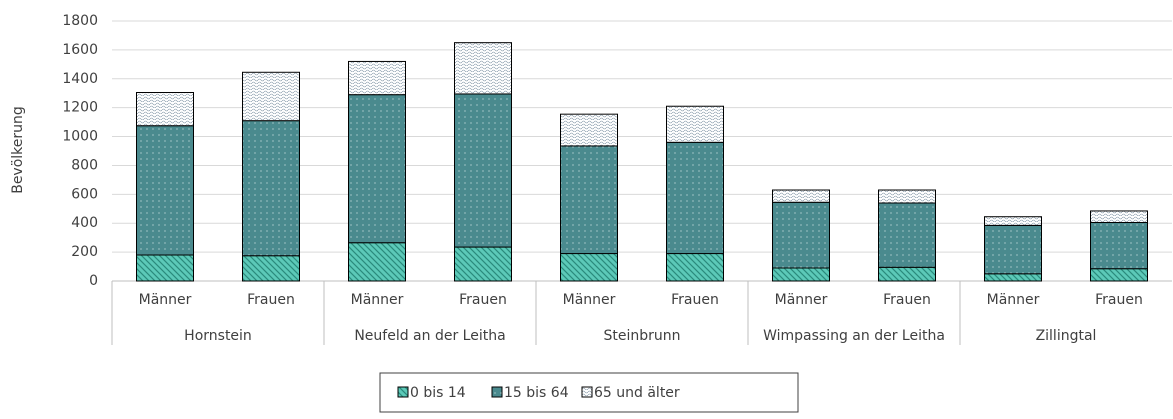 This screenshot has width=1173, height=419. Describe the element at coordinates (80, 137) in the screenshot. I see `y-tick-label: 1000` at that location.